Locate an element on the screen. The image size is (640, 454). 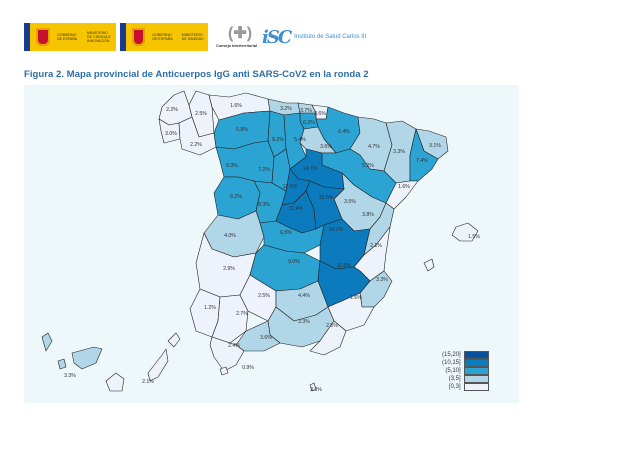
cross-icon: (✚) is located at coordinates (240, 33).